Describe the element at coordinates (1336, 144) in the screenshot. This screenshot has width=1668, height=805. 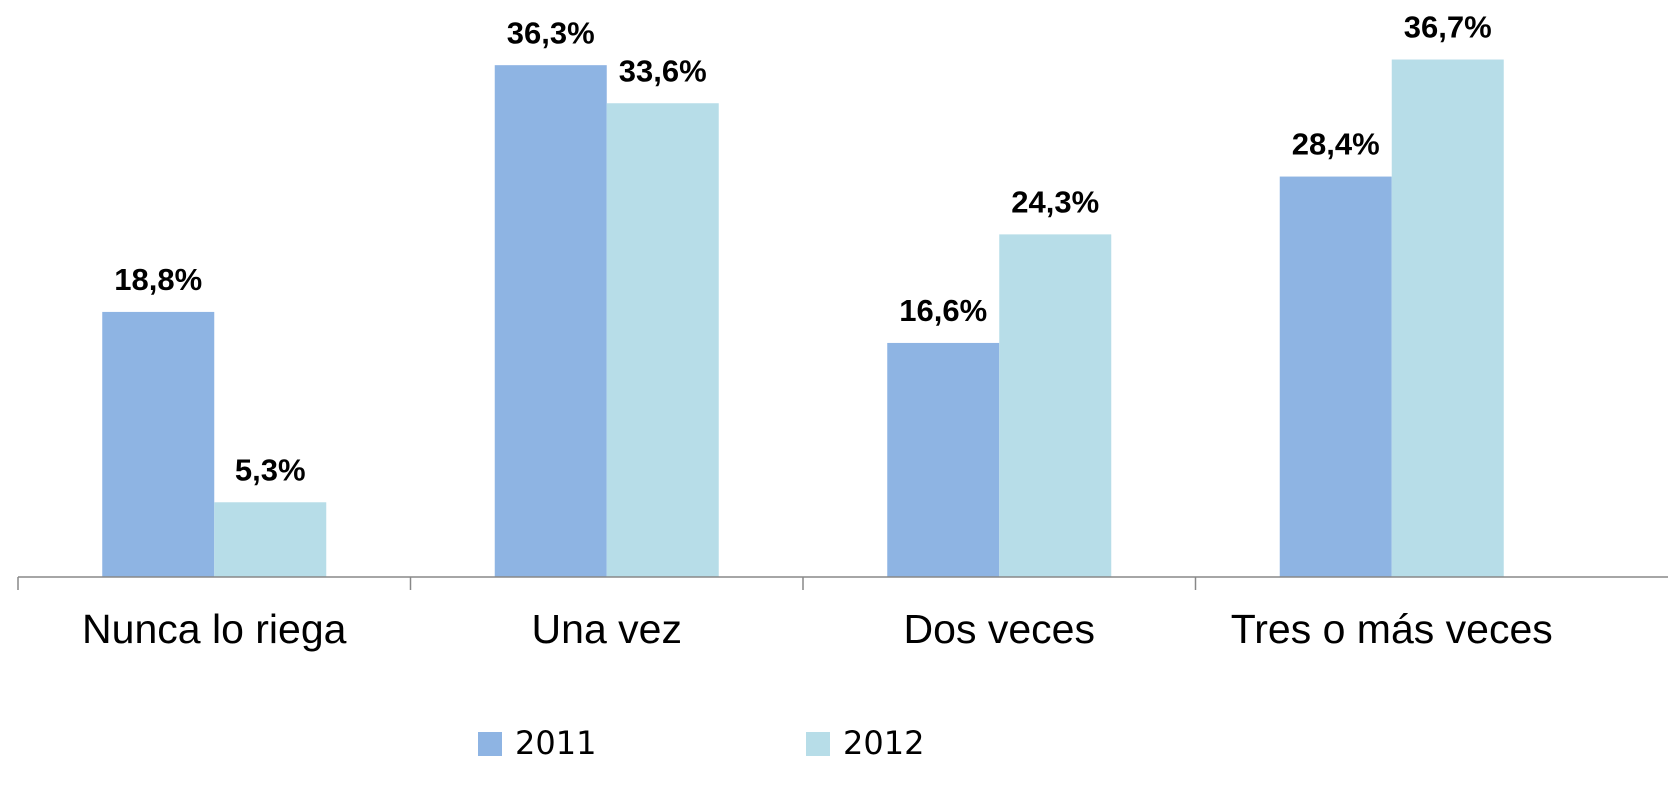
I see `value-label: 28,4%` at that location.